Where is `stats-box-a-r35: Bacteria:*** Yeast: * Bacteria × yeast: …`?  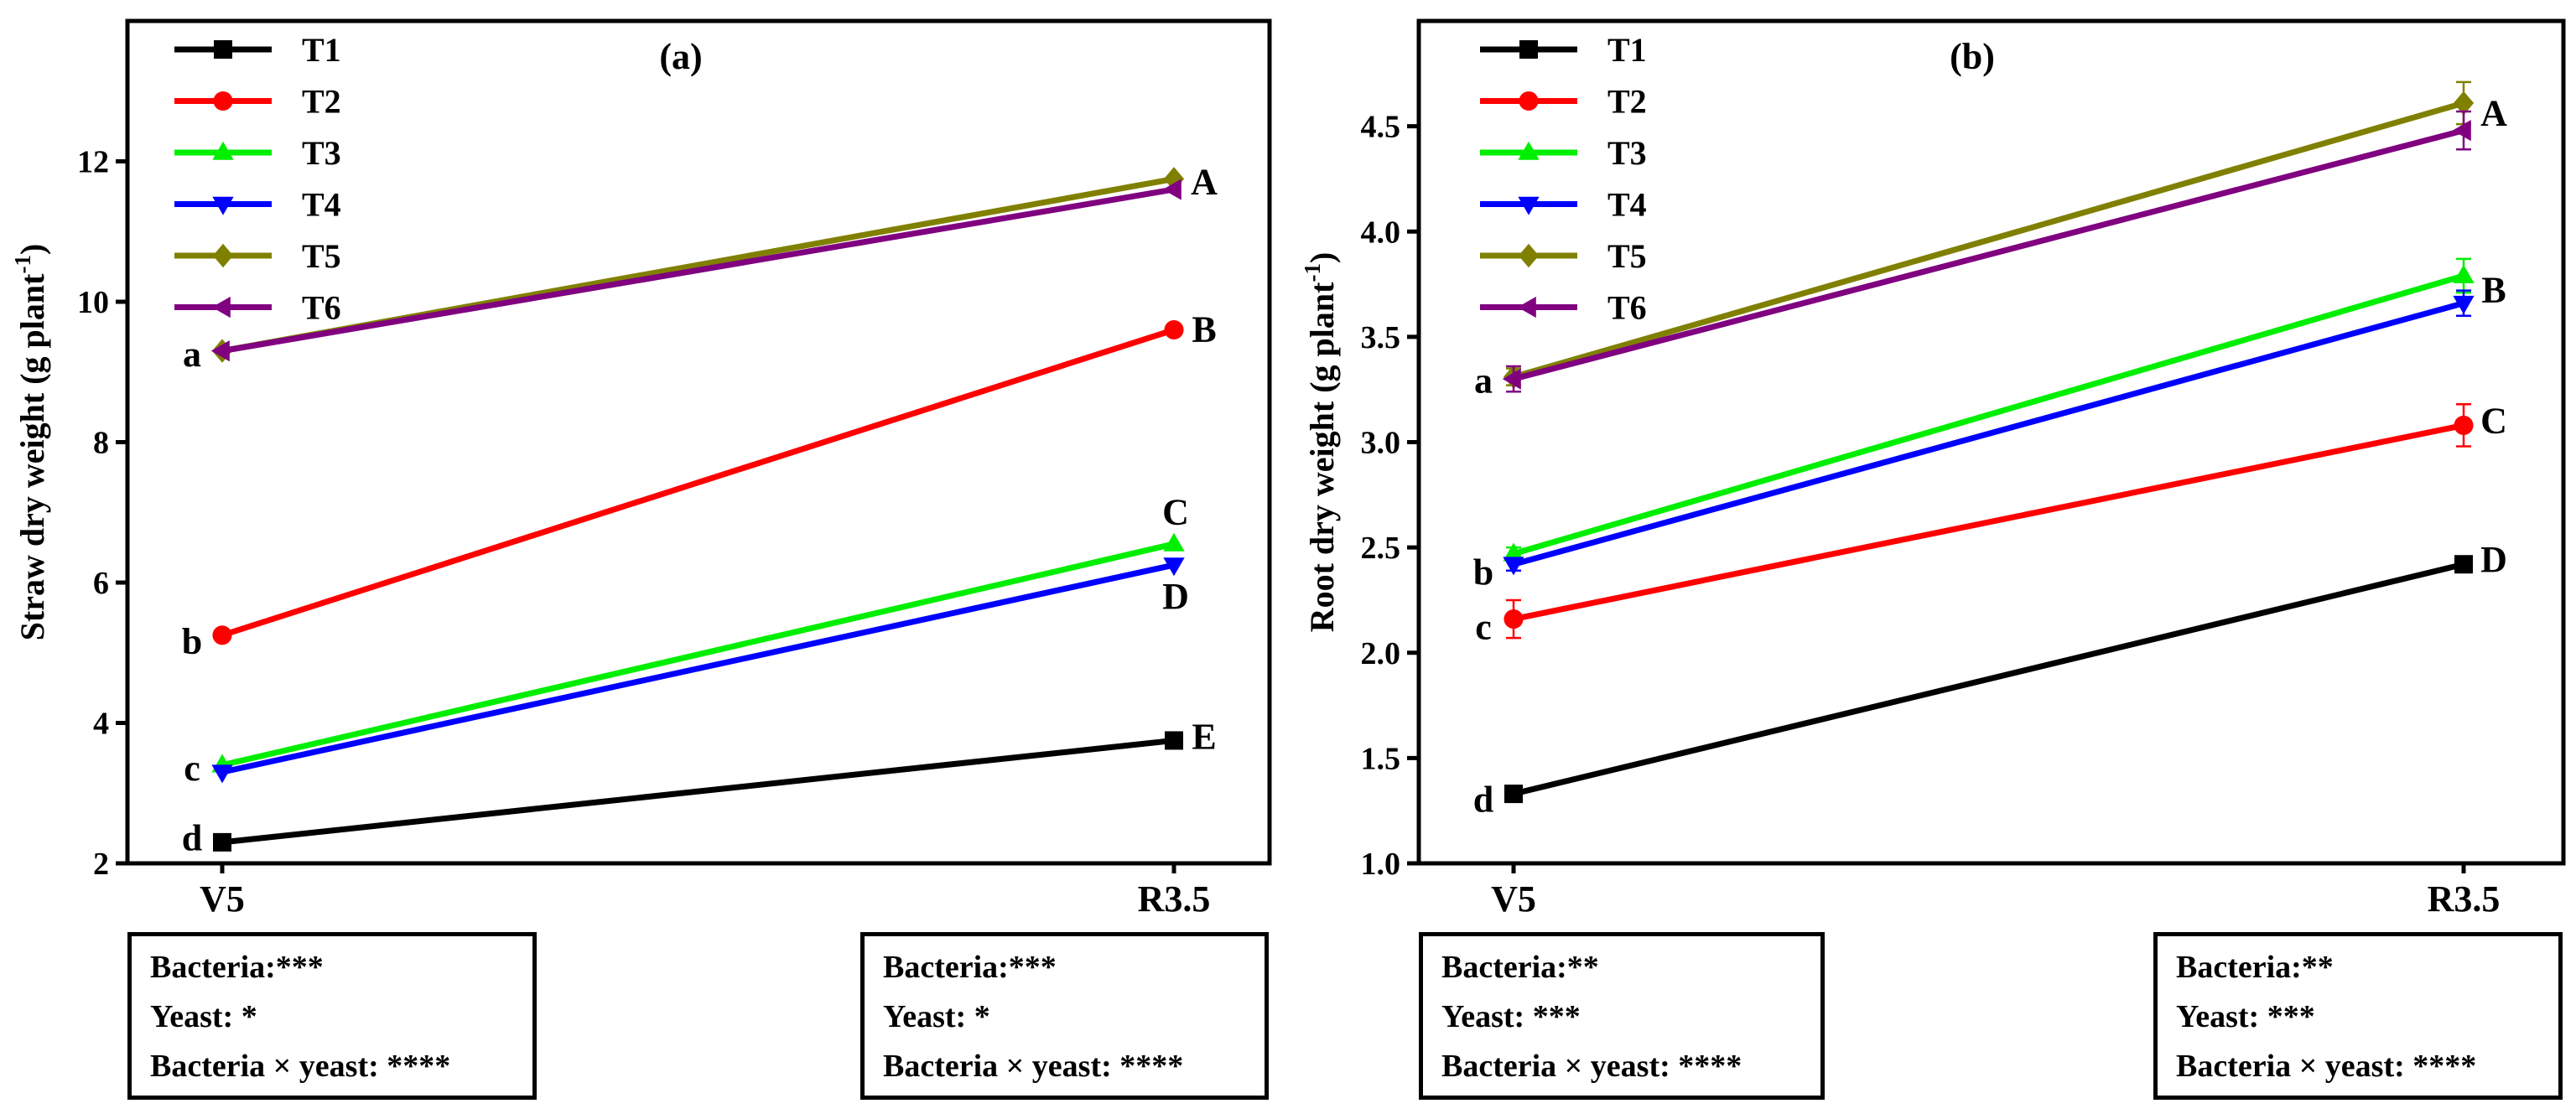
stats-box-a-r35: Bacteria:*** Yeast: * Bacteria × yeast: … is located at coordinates (1064, 1016).